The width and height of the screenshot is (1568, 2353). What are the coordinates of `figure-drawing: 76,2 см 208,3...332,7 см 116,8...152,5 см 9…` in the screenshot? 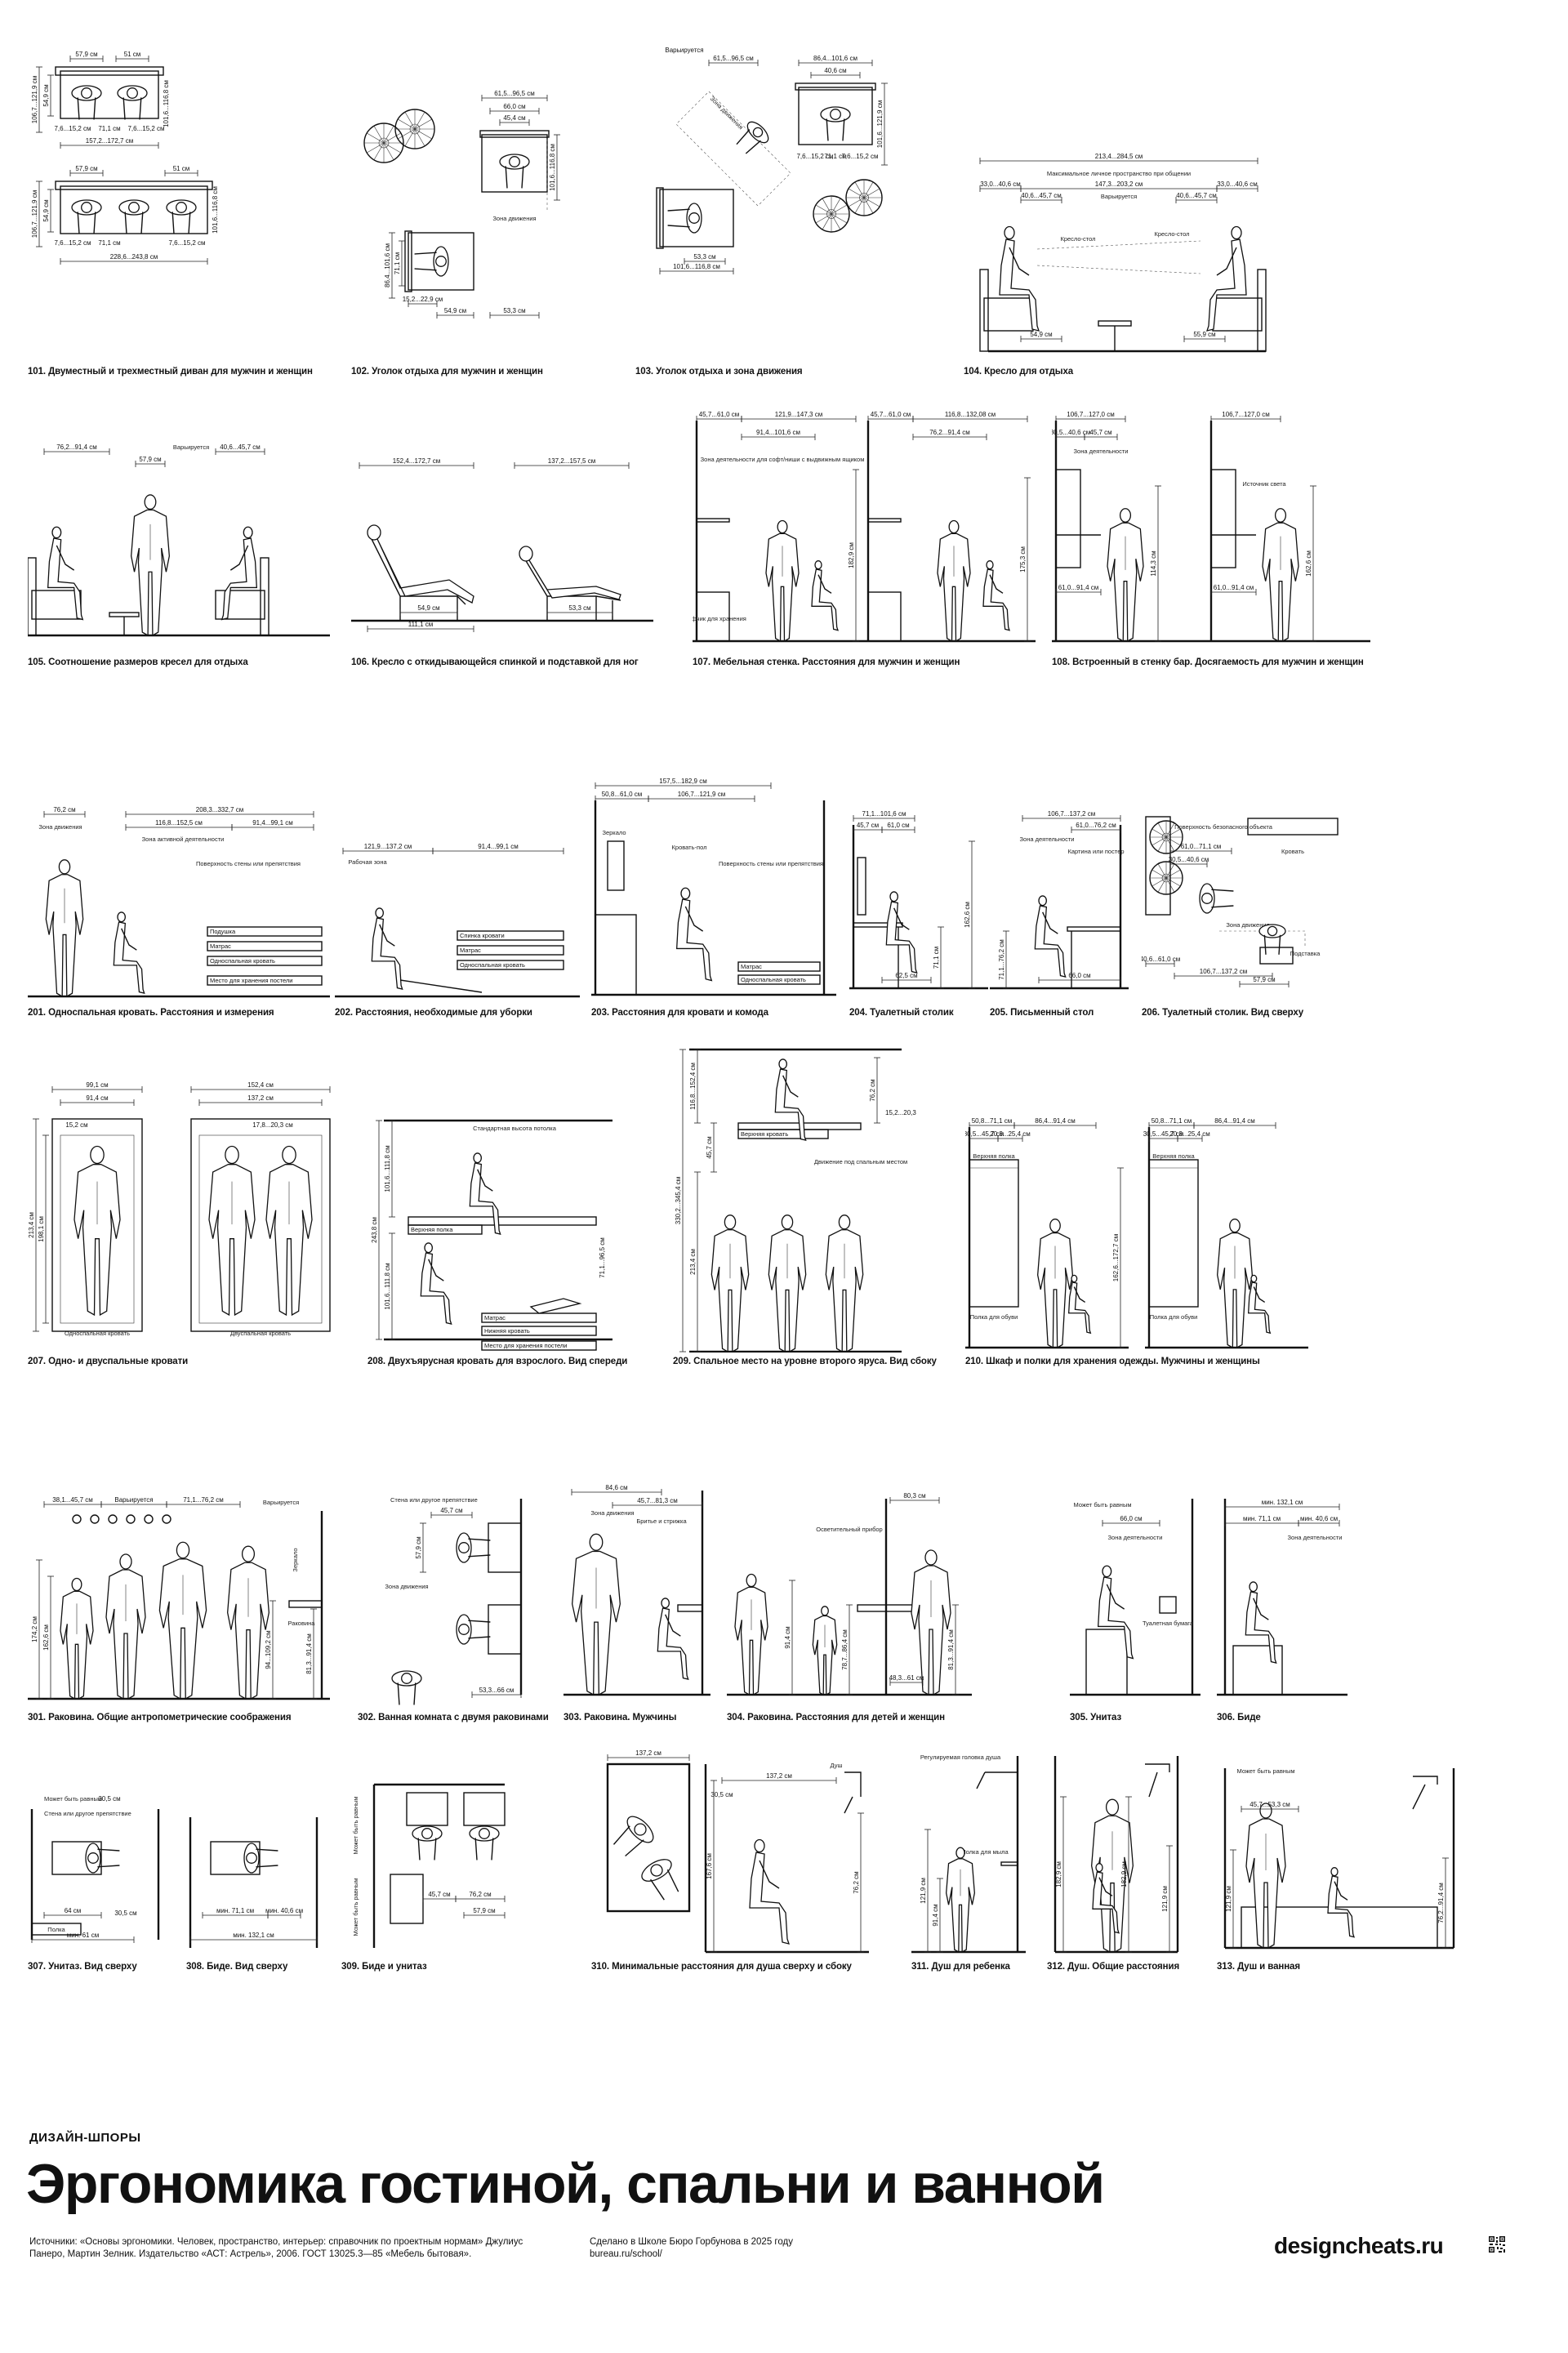 It's located at (179, 902).